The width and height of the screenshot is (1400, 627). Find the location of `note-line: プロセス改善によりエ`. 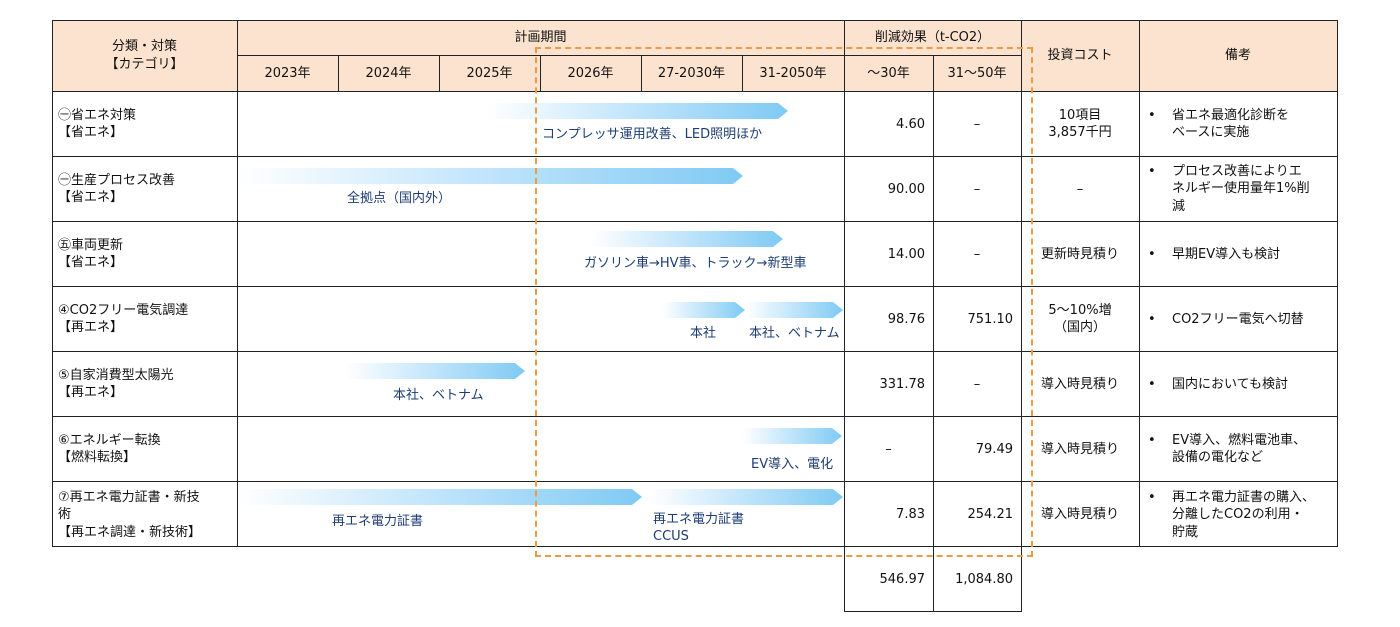

note-line: プロセス改善によりエ is located at coordinates (1237, 171).